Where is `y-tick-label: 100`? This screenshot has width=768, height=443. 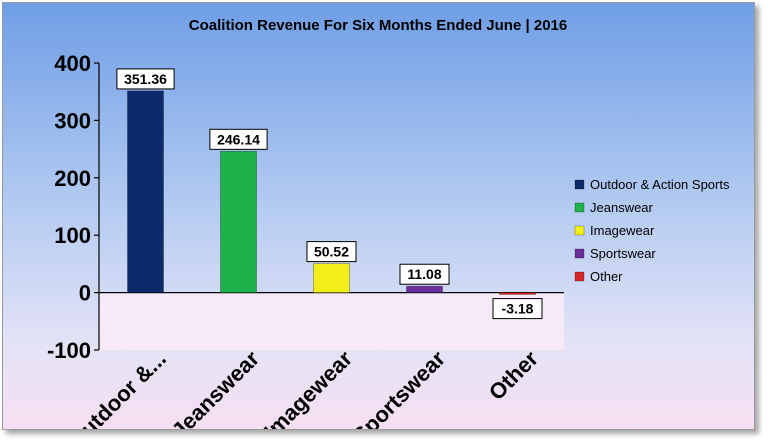
y-tick-label: 100 is located at coordinates (72, 235).